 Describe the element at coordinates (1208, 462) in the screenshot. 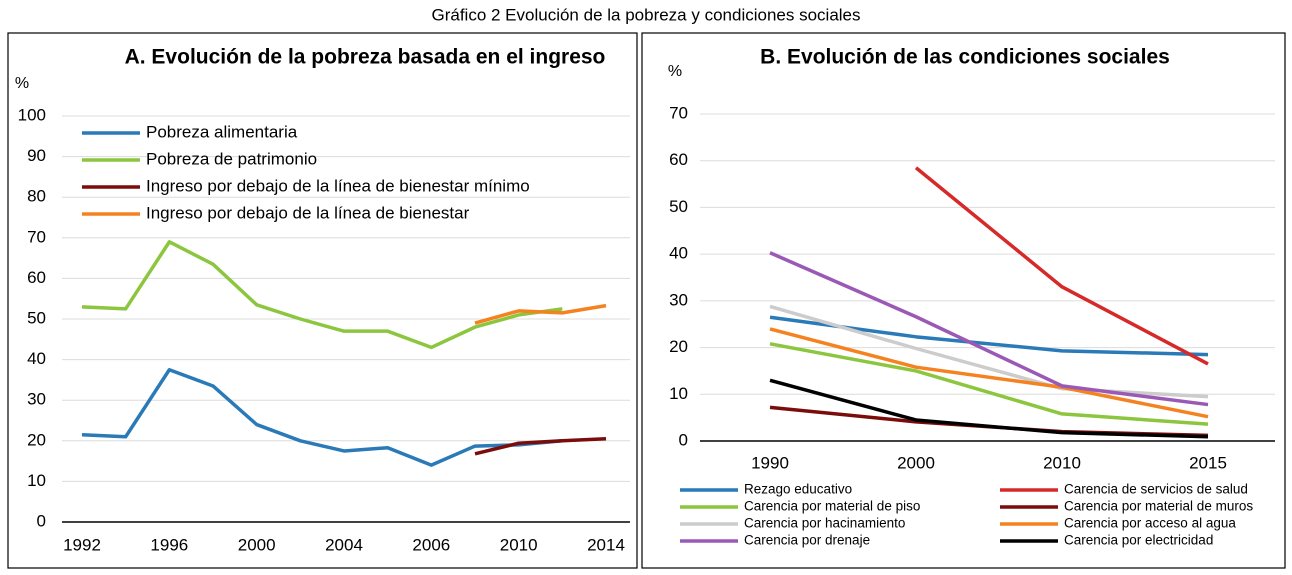

I see `x-tick-label: 2015` at that location.